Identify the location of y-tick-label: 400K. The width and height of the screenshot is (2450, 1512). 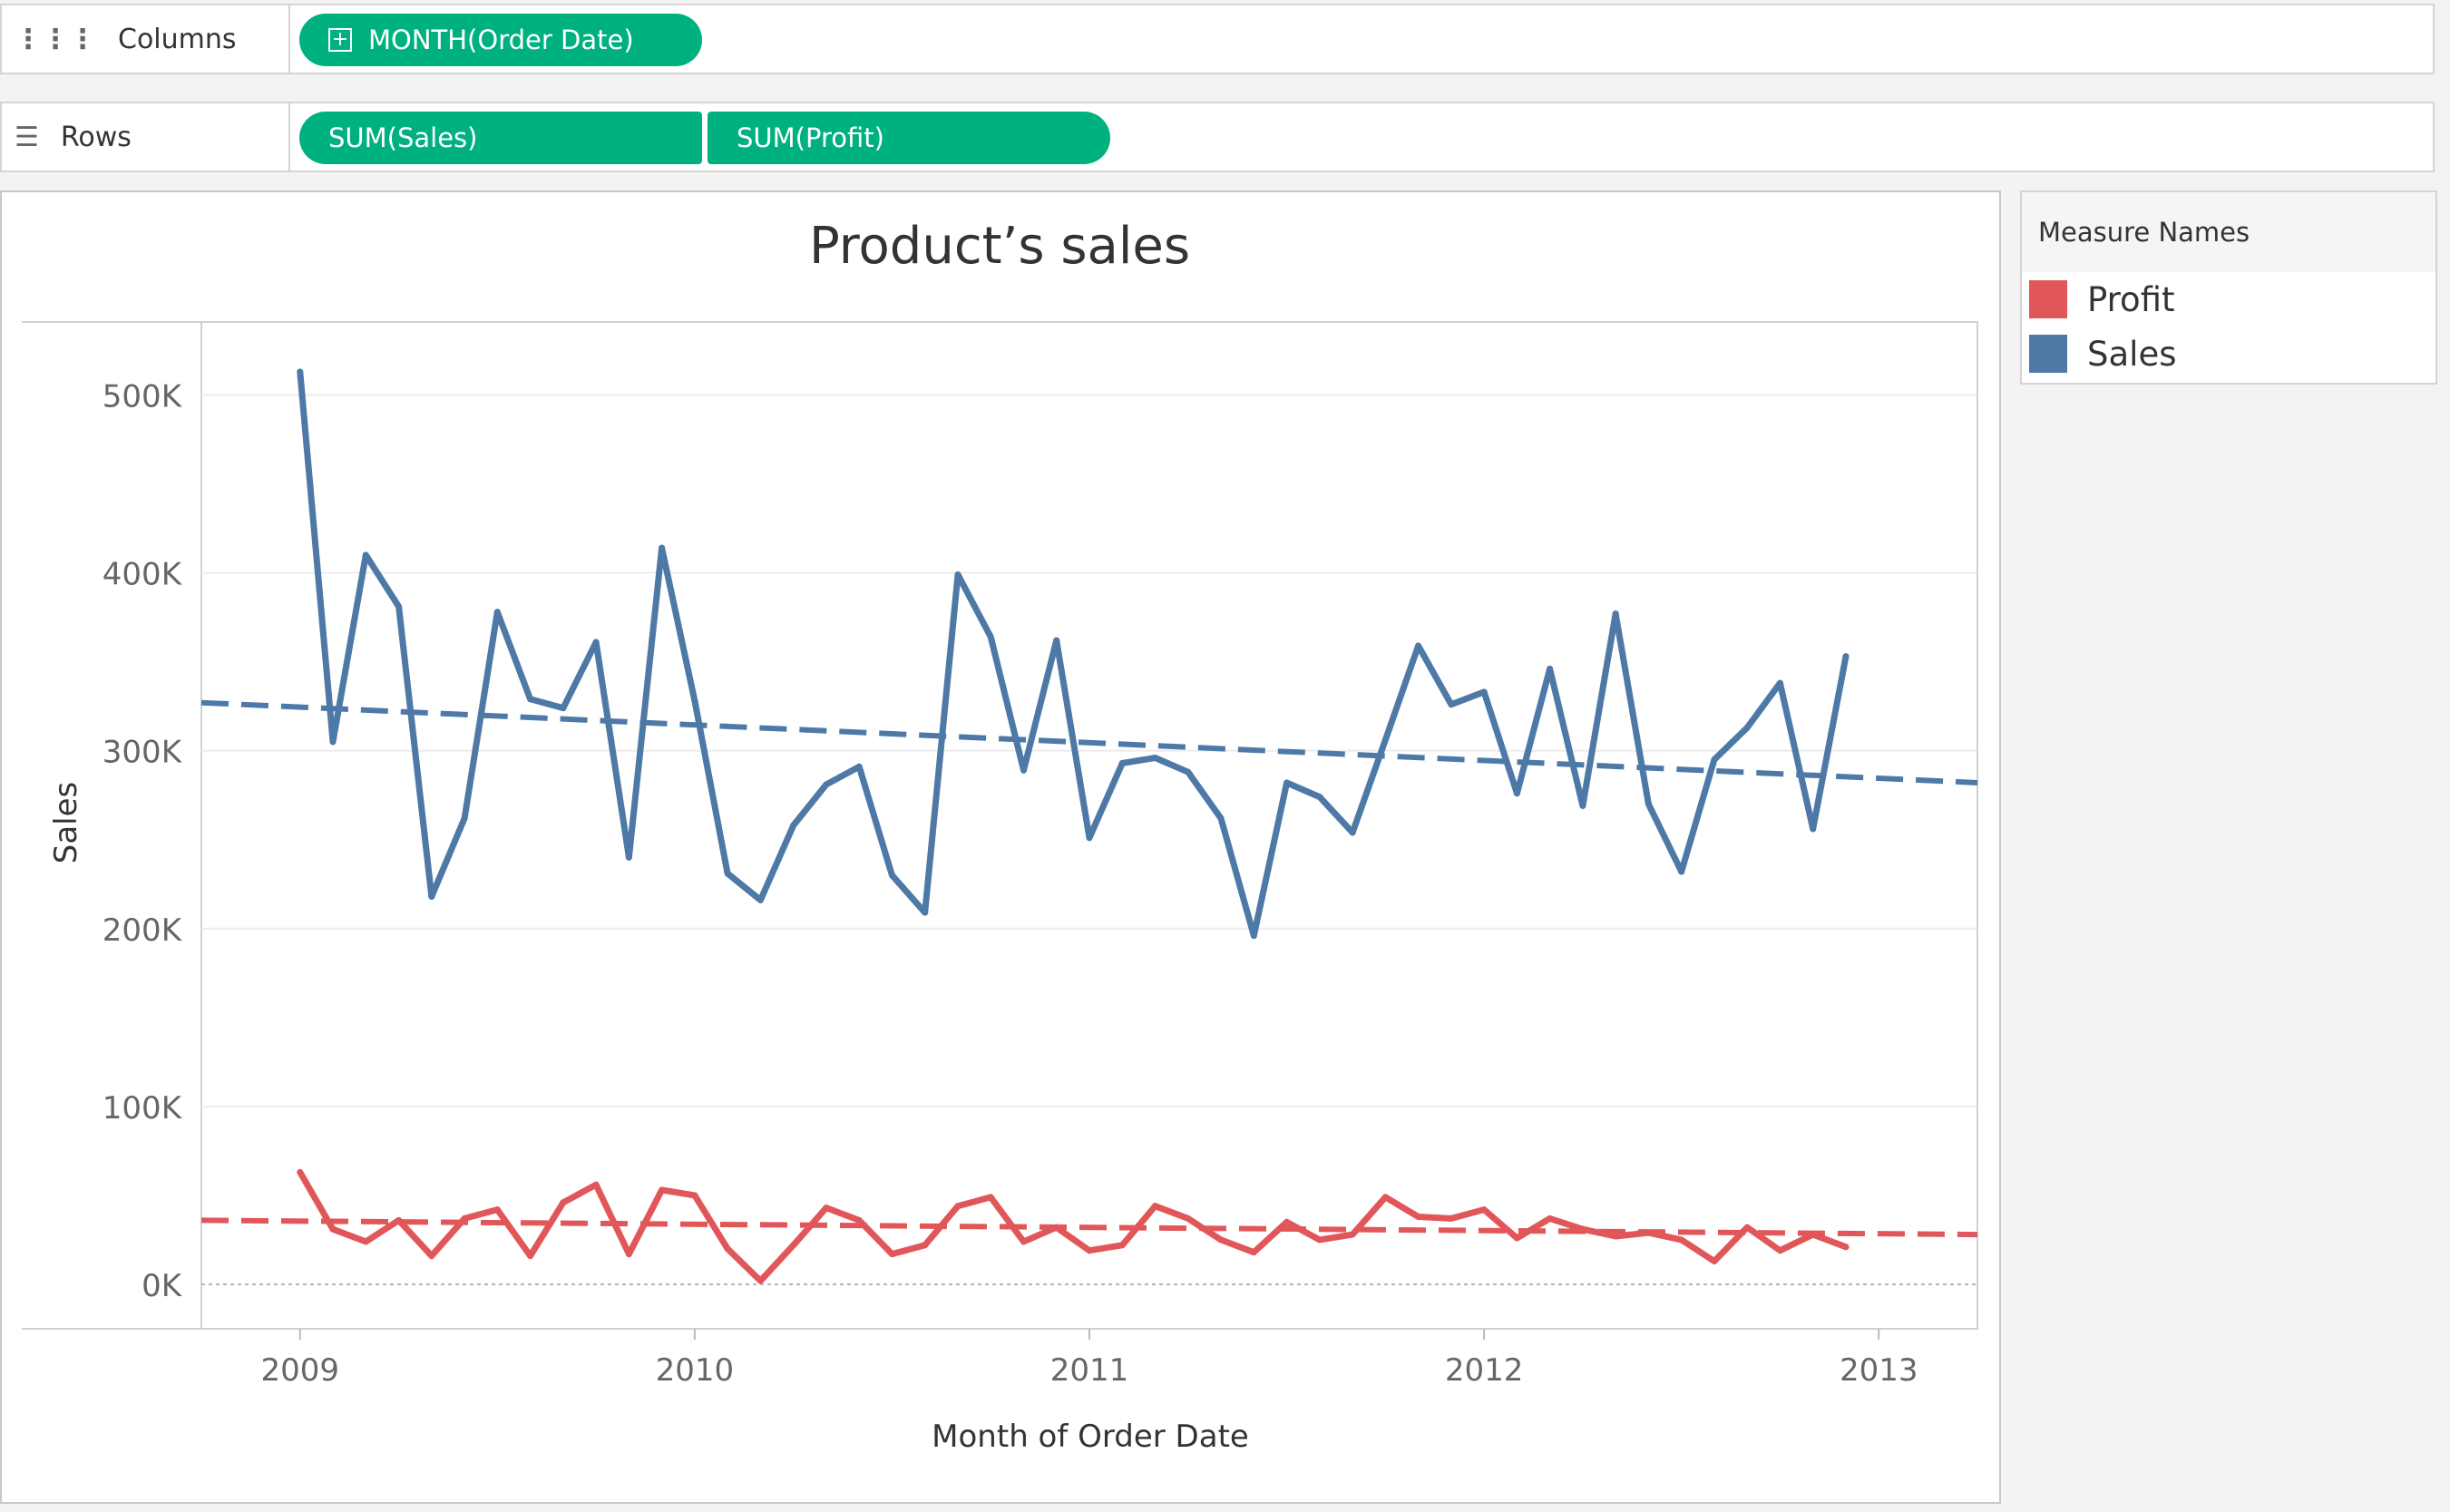
(142, 575).